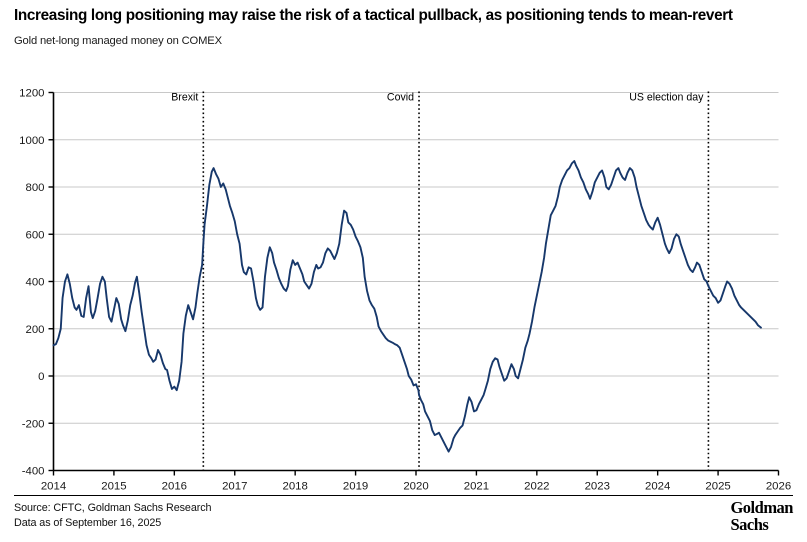  Describe the element at coordinates (657, 487) in the screenshot. I see `x-tick-label: 2024` at that location.